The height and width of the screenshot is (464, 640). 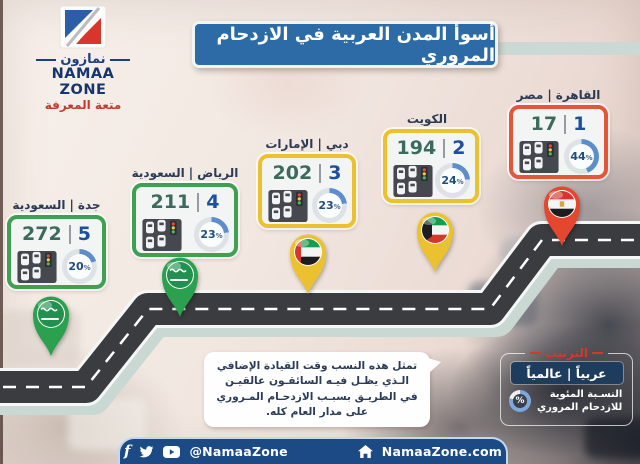 I want to click on map-pin-kuwait, so click(x=435, y=242).